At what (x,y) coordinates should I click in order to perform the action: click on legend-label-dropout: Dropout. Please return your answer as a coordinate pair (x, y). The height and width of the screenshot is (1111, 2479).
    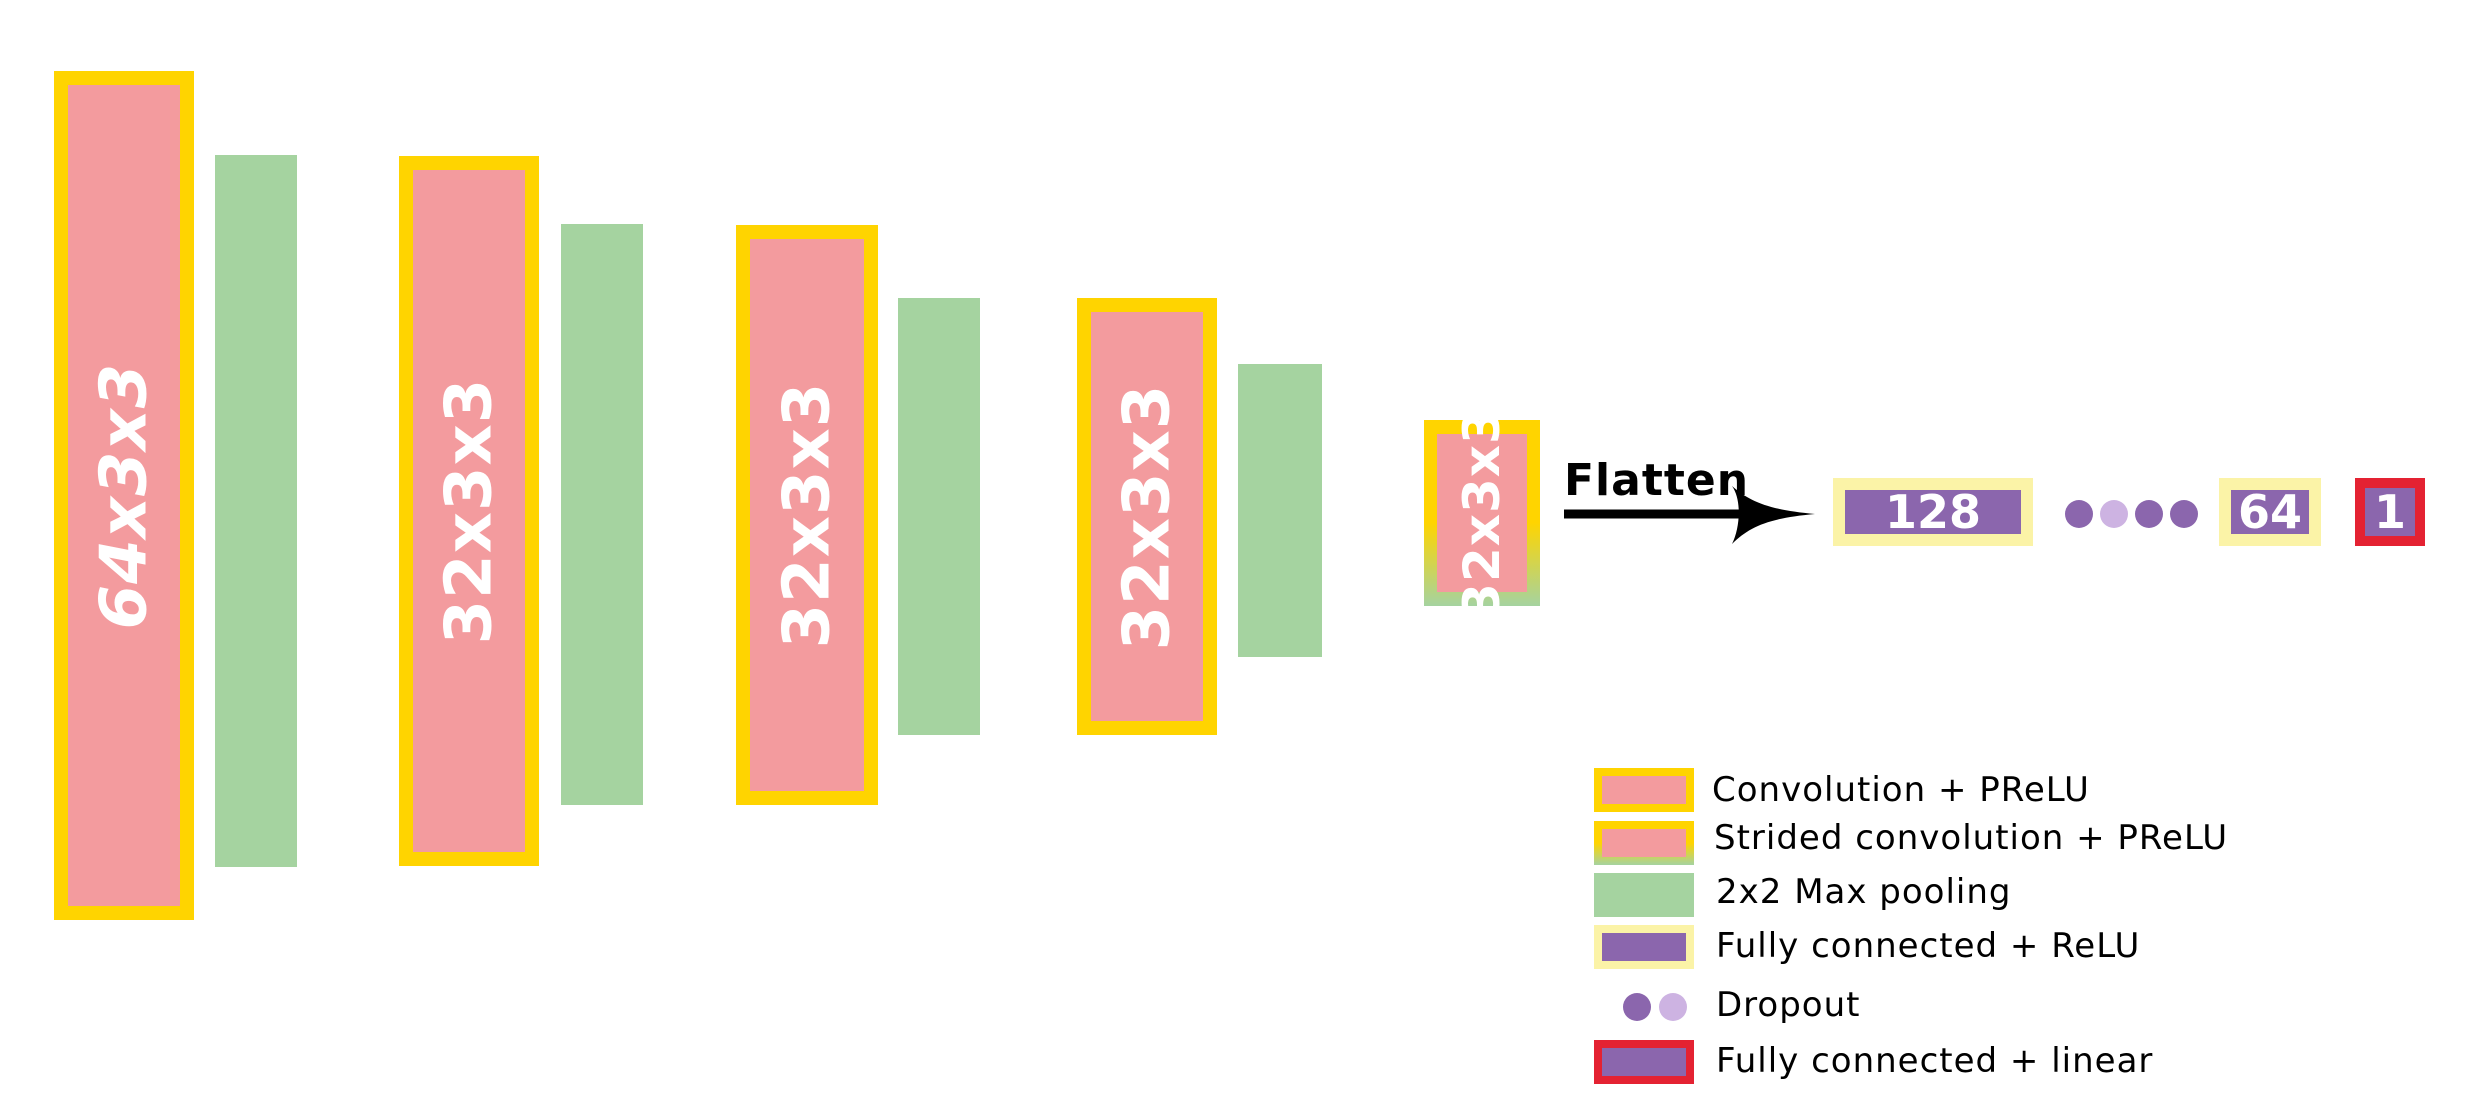
    Looking at the image, I should click on (1788, 1005).